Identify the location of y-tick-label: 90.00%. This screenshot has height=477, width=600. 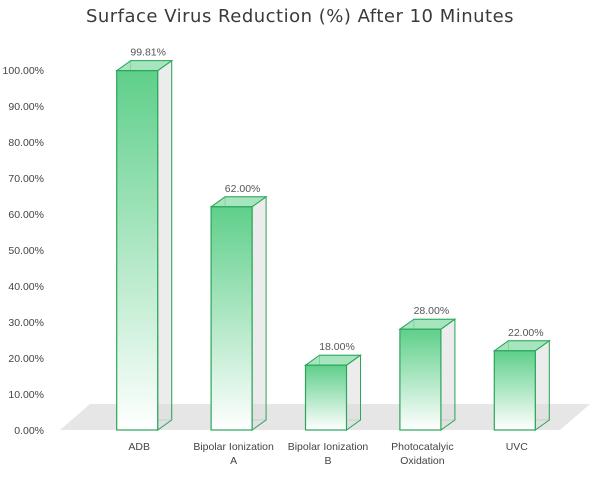
(26, 107).